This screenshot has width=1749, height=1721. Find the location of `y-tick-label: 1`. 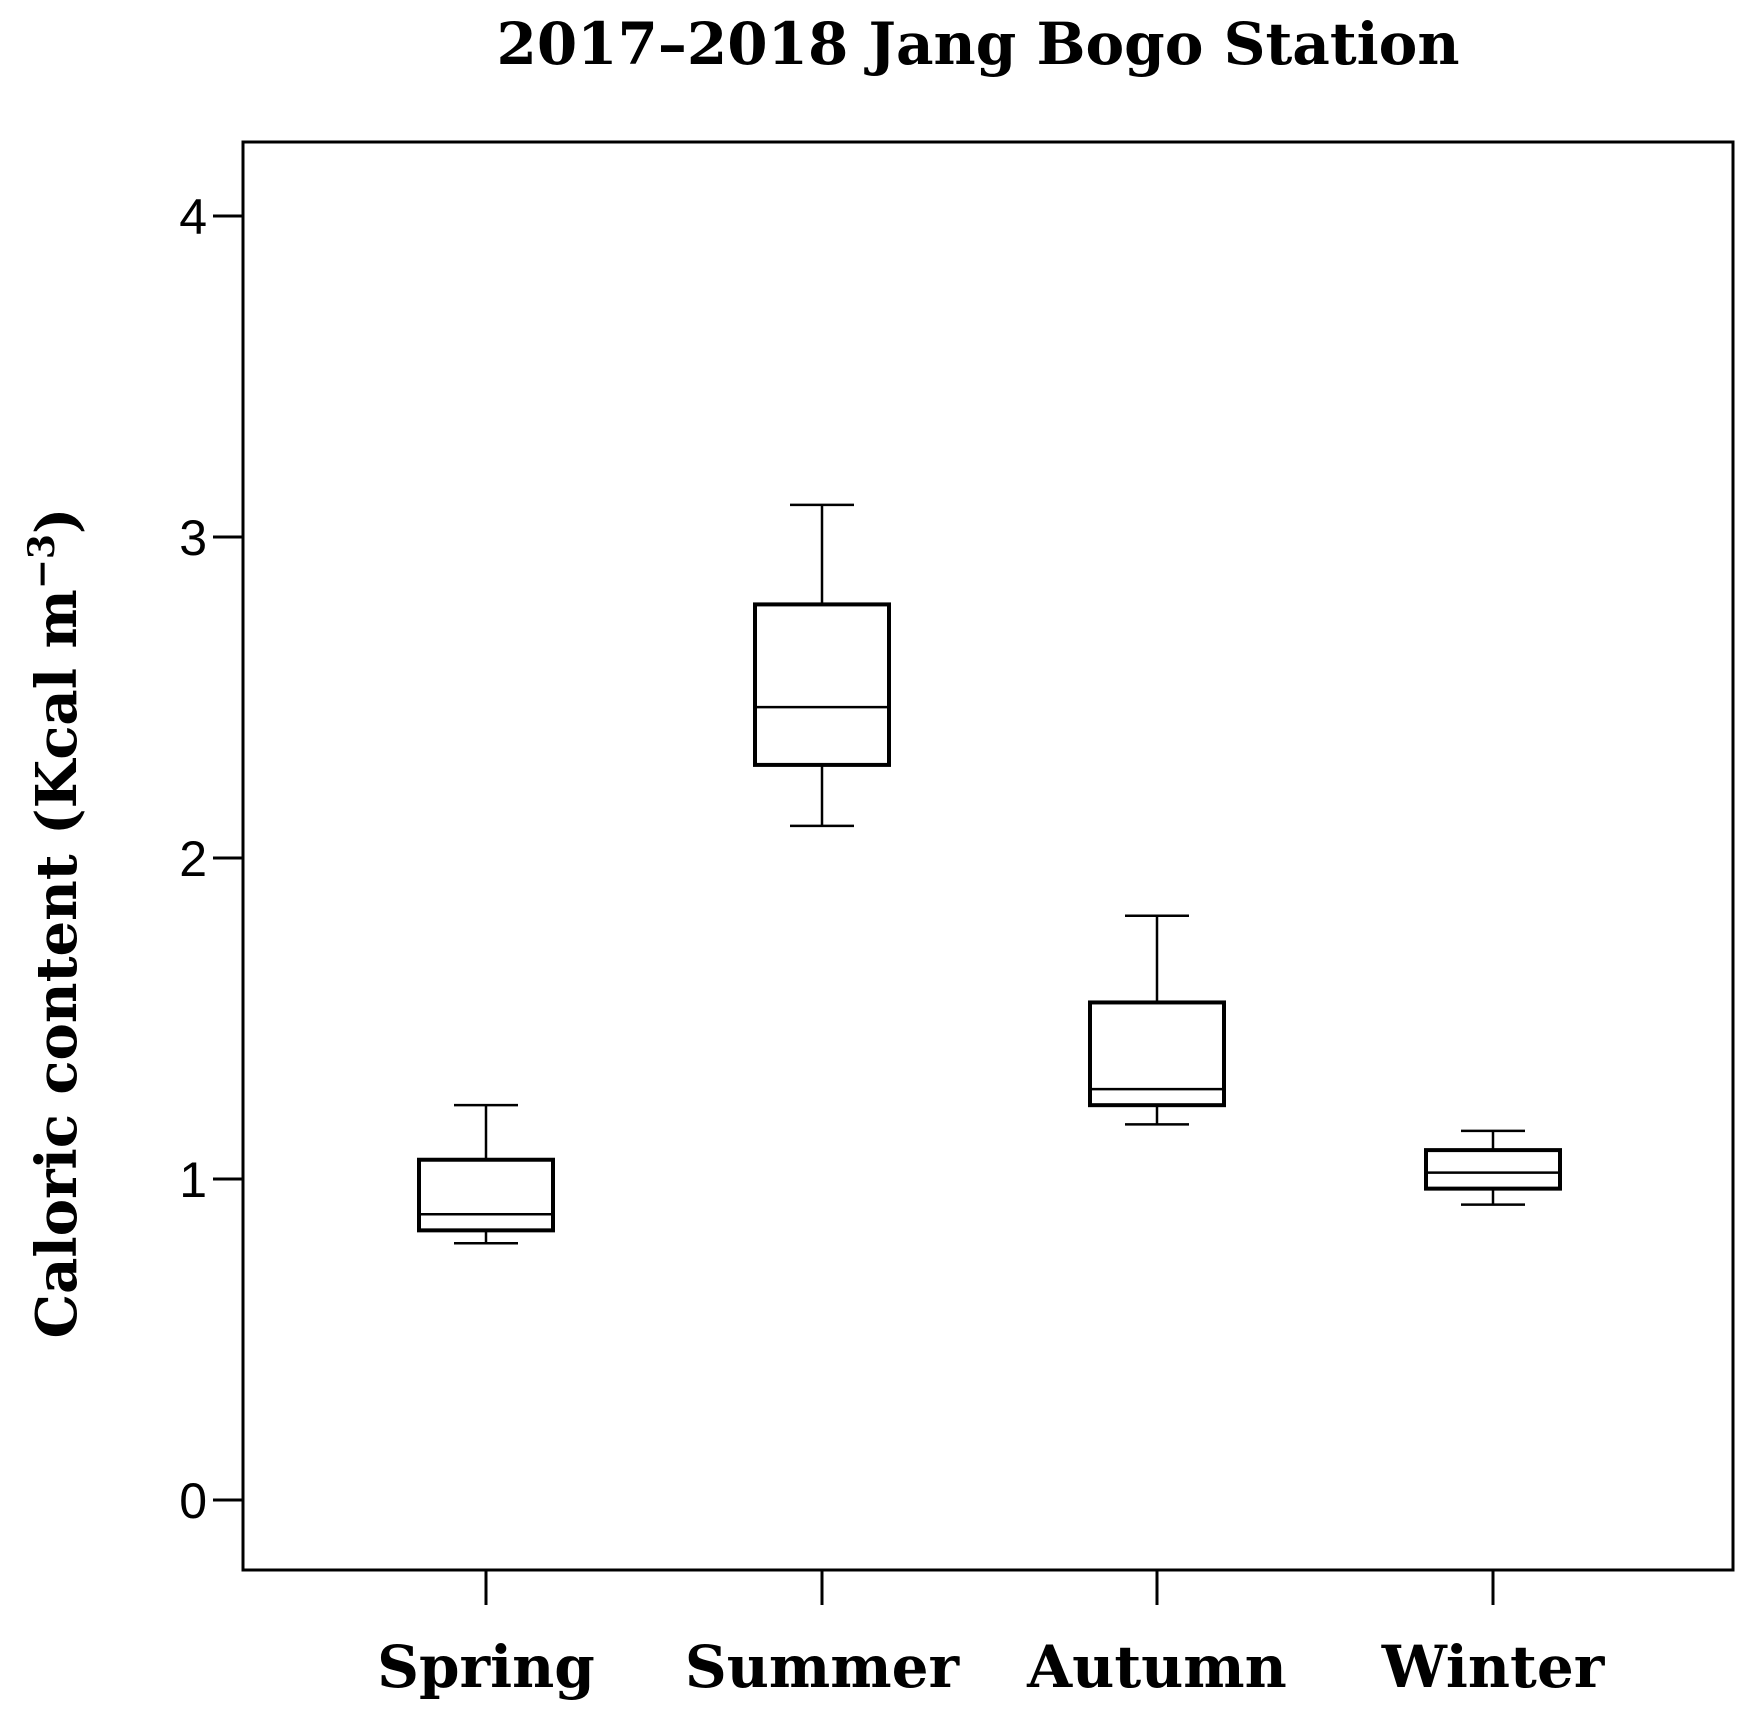

y-tick-label: 1 is located at coordinates (193, 1180).